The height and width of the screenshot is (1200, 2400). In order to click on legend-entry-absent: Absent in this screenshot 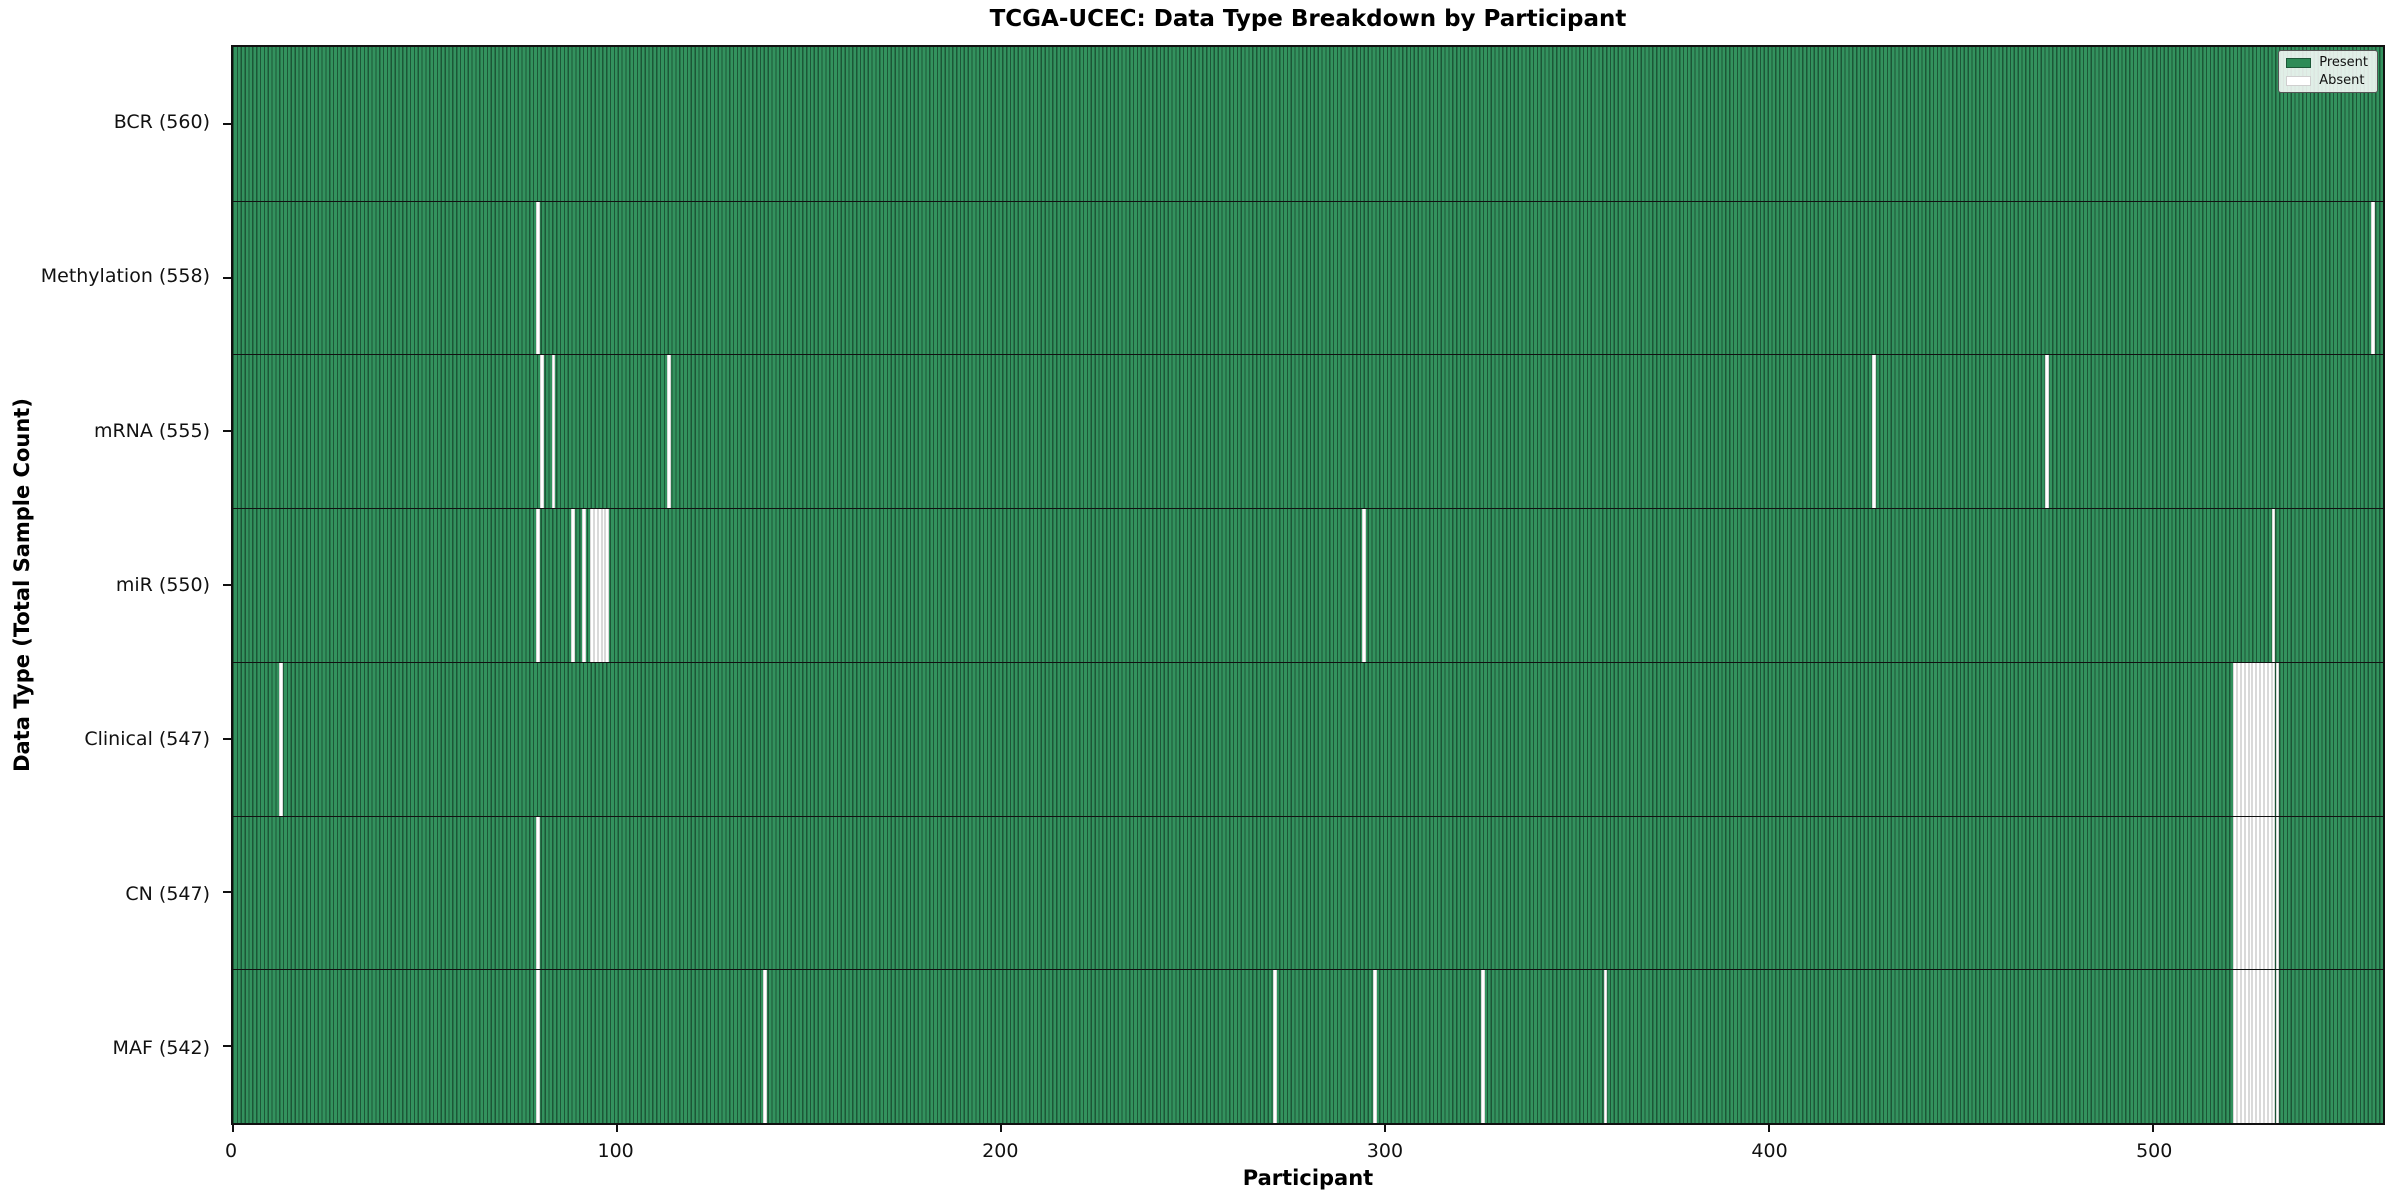, I will do `click(2327, 80)`.